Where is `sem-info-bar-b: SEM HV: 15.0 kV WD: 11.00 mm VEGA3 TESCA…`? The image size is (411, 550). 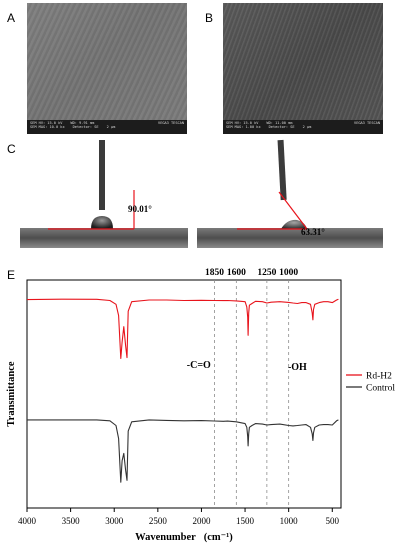 sem-info-bar-b: SEM HV: 15.0 kV WD: 11.00 mm VEGA3 TESCA… is located at coordinates (303, 127).